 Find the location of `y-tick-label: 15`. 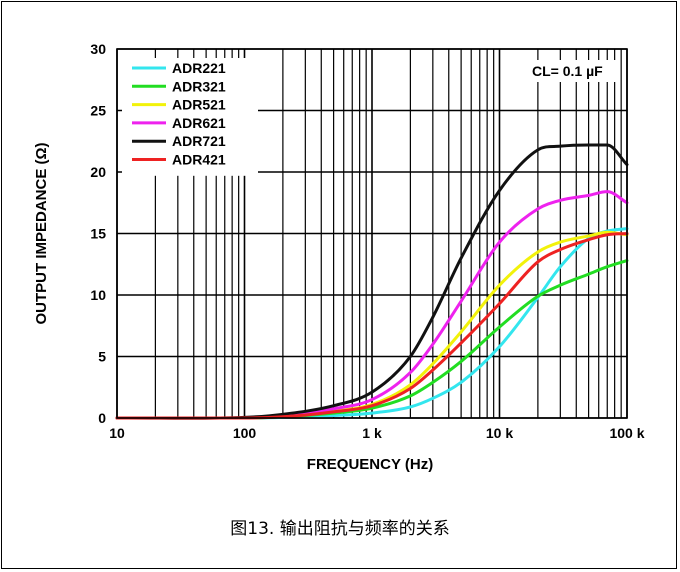

y-tick-label: 15 is located at coordinates (98, 234).